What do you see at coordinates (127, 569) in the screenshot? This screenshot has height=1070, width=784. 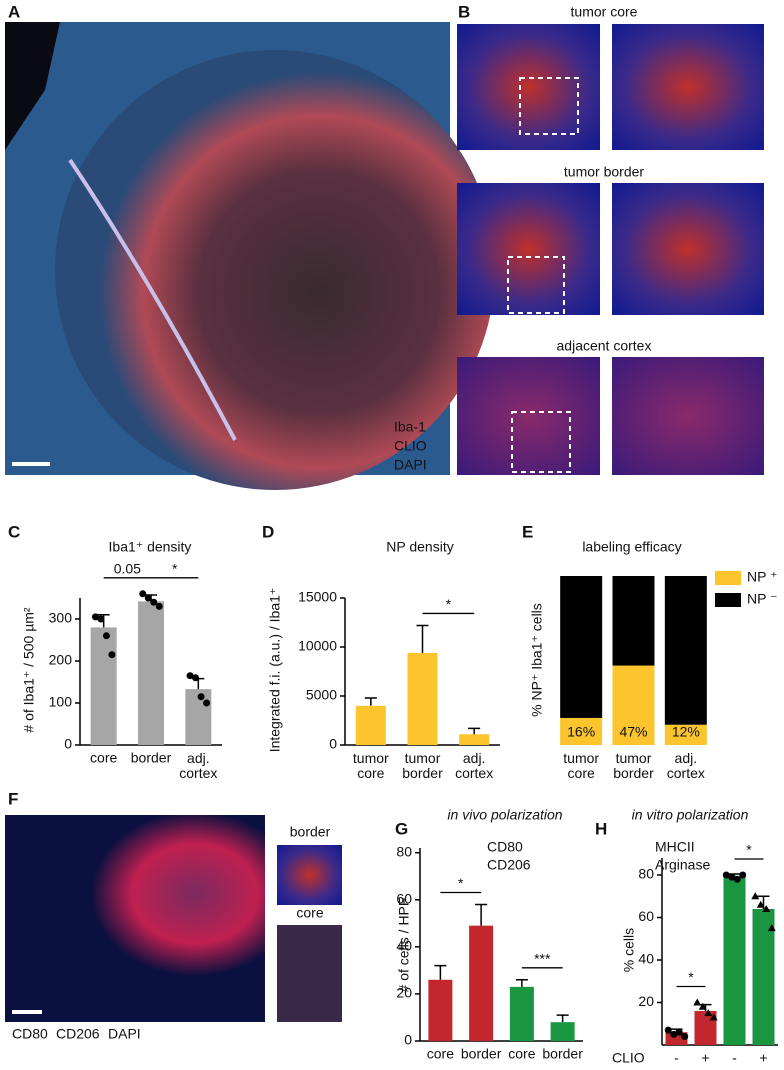 I see `significance-label: 0.05` at bounding box center [127, 569].